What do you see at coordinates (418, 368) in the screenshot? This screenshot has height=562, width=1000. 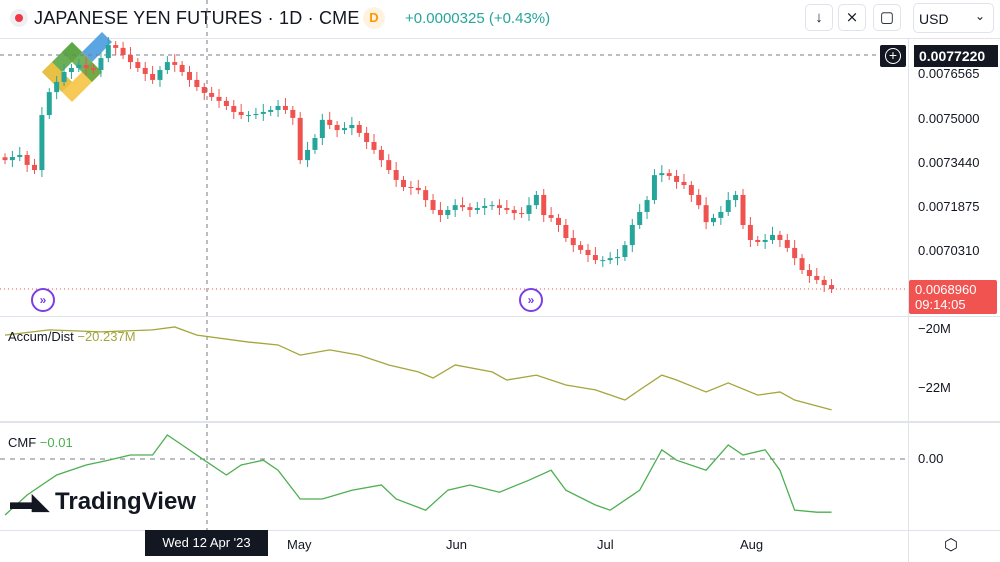 I see `ad-line` at bounding box center [418, 368].